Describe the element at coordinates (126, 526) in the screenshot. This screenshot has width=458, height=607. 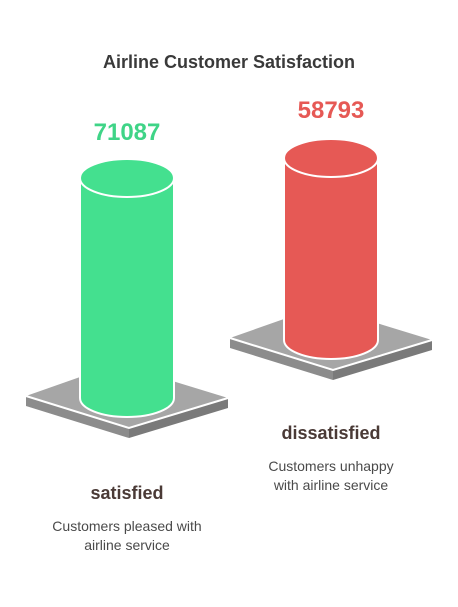
I see `description-line: Customers pleased with` at that location.